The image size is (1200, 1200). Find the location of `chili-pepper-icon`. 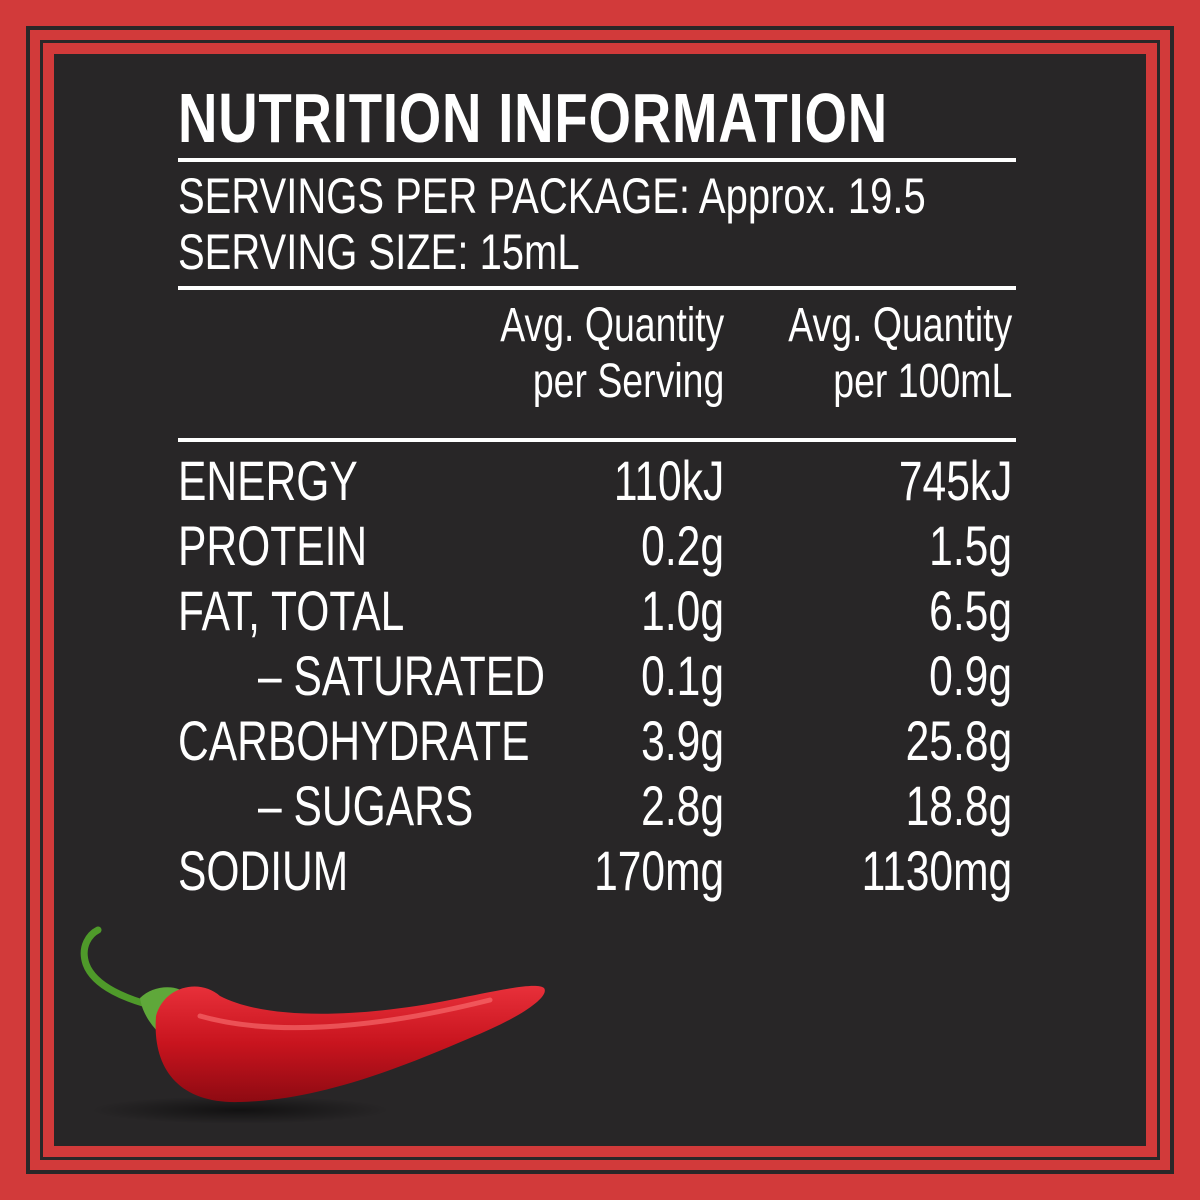

chili-pepper-icon is located at coordinates (312, 1025).